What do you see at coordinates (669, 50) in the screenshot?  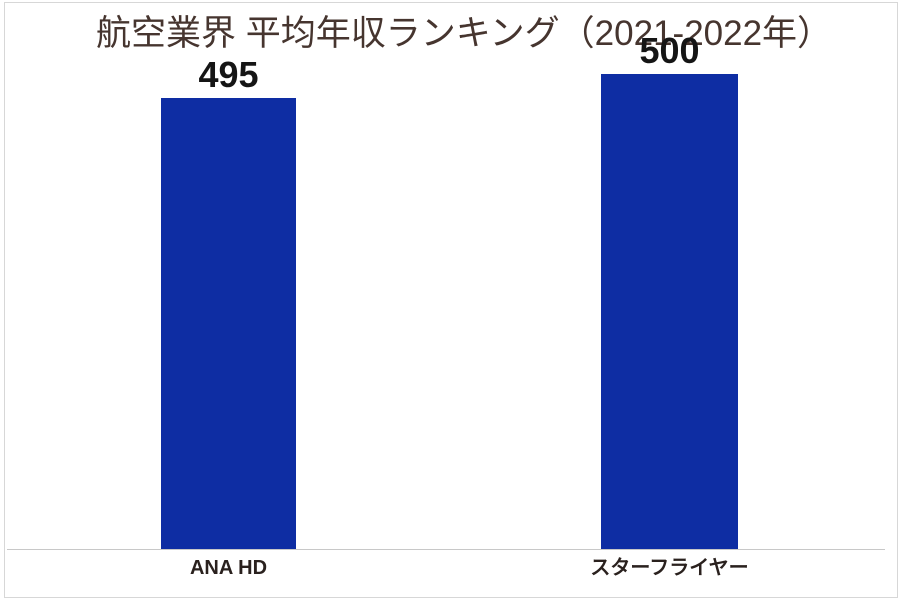 I see `value-label-starflyer: 500` at bounding box center [669, 50].